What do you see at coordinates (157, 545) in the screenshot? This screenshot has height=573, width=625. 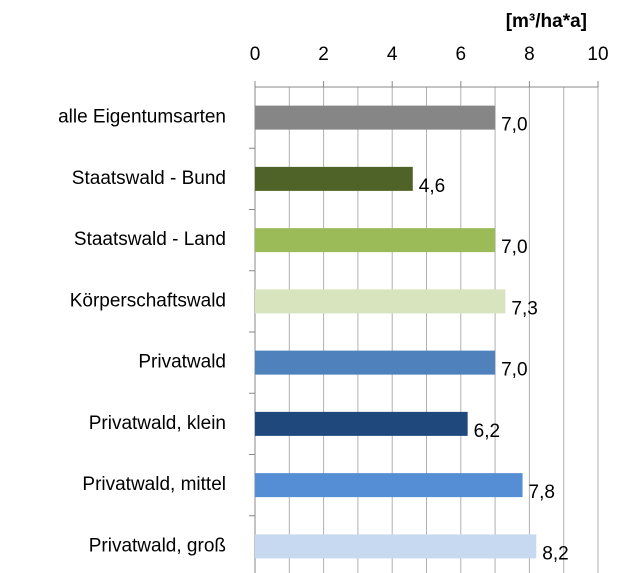 I see `y-tick-label: Privatwald, groß` at bounding box center [157, 545].